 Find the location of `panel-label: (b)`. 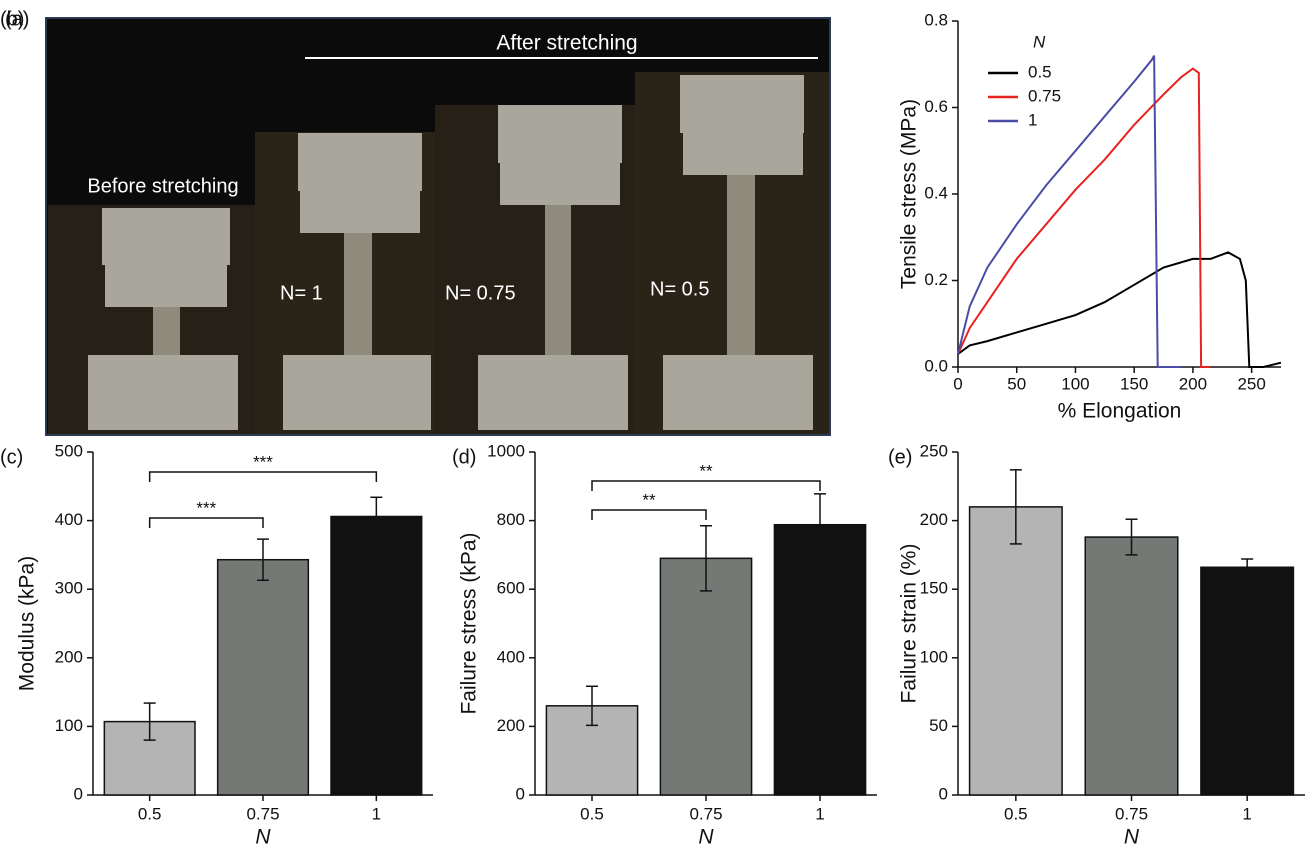

panel-label: (b) is located at coordinates (12, 19).